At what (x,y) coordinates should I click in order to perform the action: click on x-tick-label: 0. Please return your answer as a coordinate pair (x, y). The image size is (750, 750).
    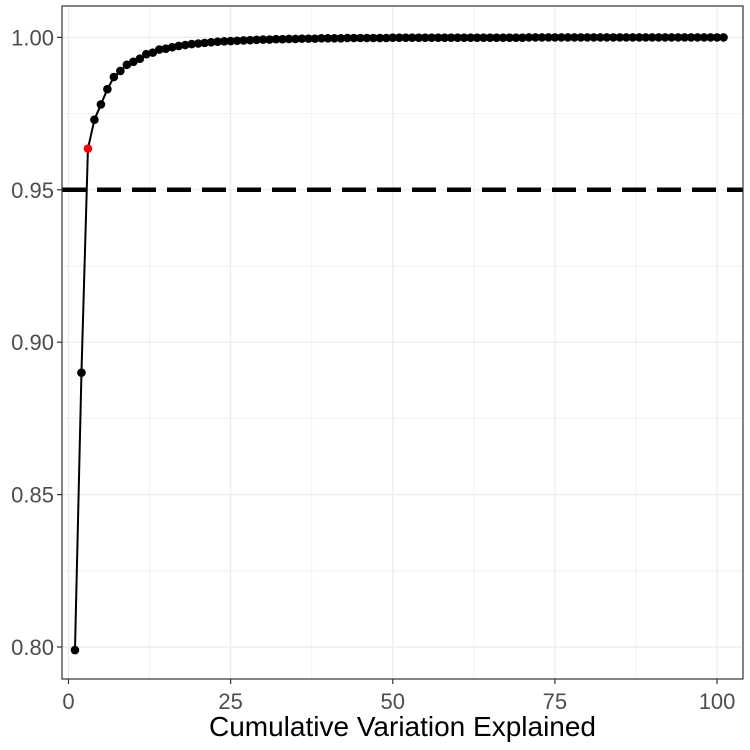
    Looking at the image, I should click on (68, 701).